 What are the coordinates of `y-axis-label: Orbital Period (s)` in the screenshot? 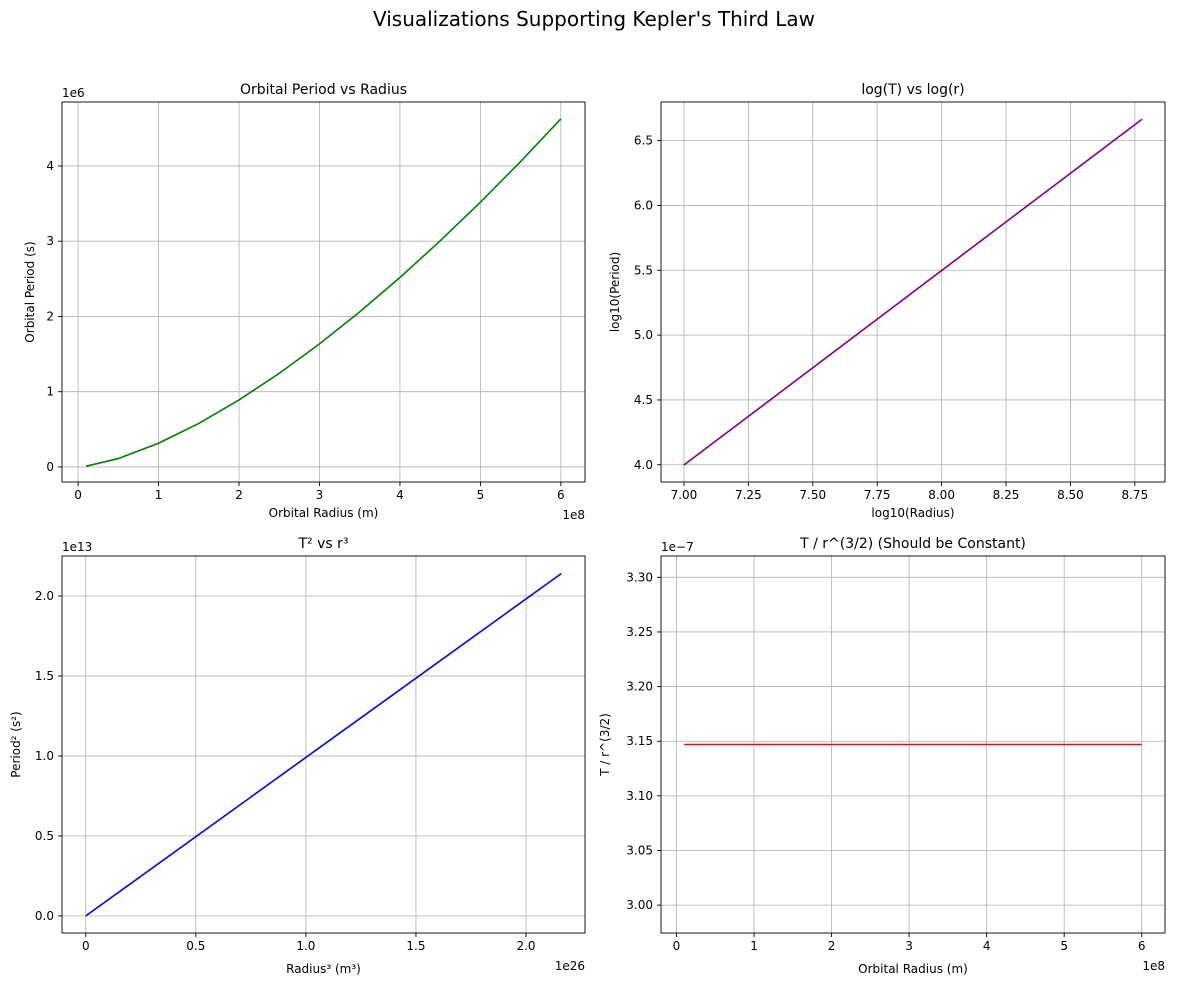 It's located at (30, 291).